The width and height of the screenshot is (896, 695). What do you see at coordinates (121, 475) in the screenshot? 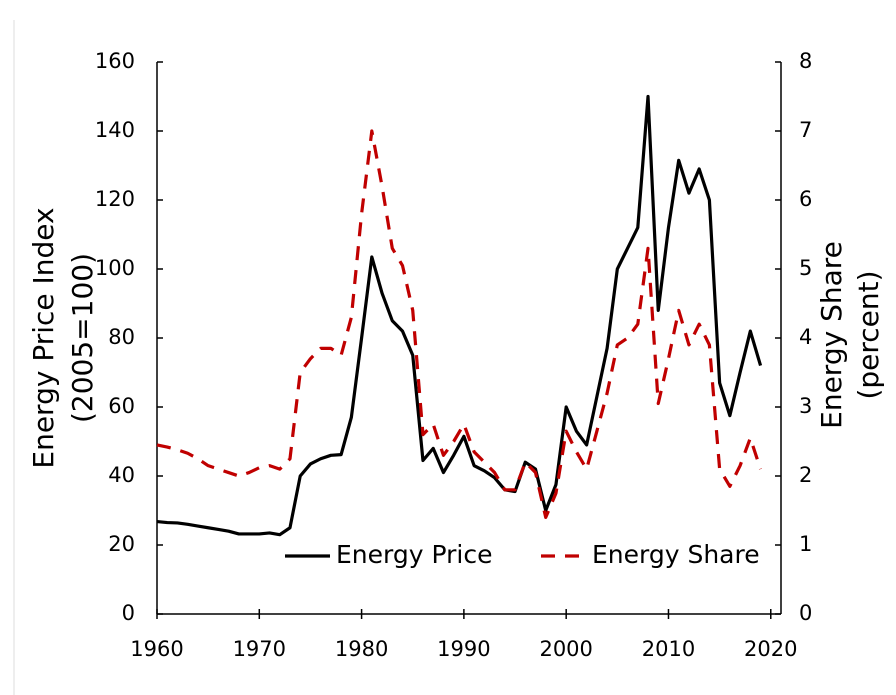
I see `y-tick-label: 40` at bounding box center [121, 475].